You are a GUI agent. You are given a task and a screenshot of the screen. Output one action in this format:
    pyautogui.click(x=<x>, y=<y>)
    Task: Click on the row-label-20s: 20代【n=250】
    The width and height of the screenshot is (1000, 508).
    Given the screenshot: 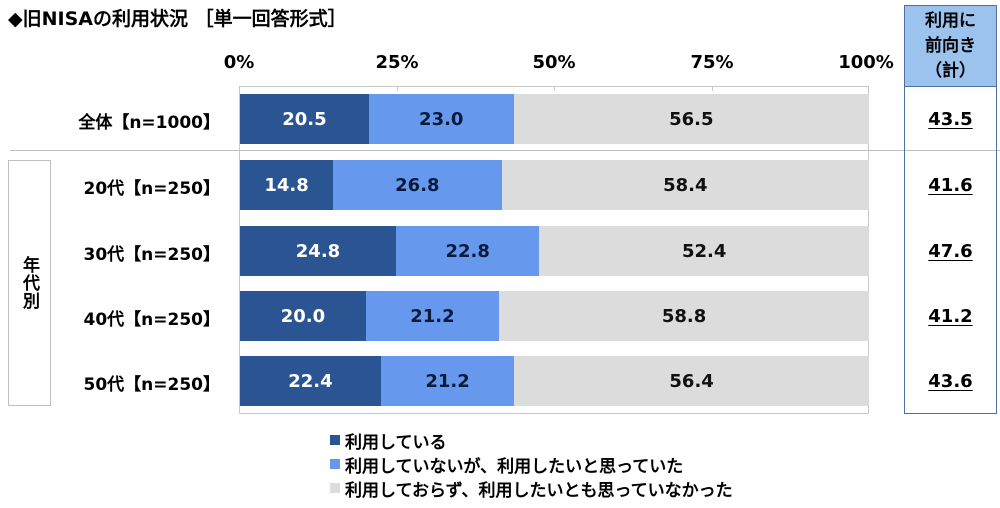 What is the action you would take?
    pyautogui.click(x=152, y=189)
    